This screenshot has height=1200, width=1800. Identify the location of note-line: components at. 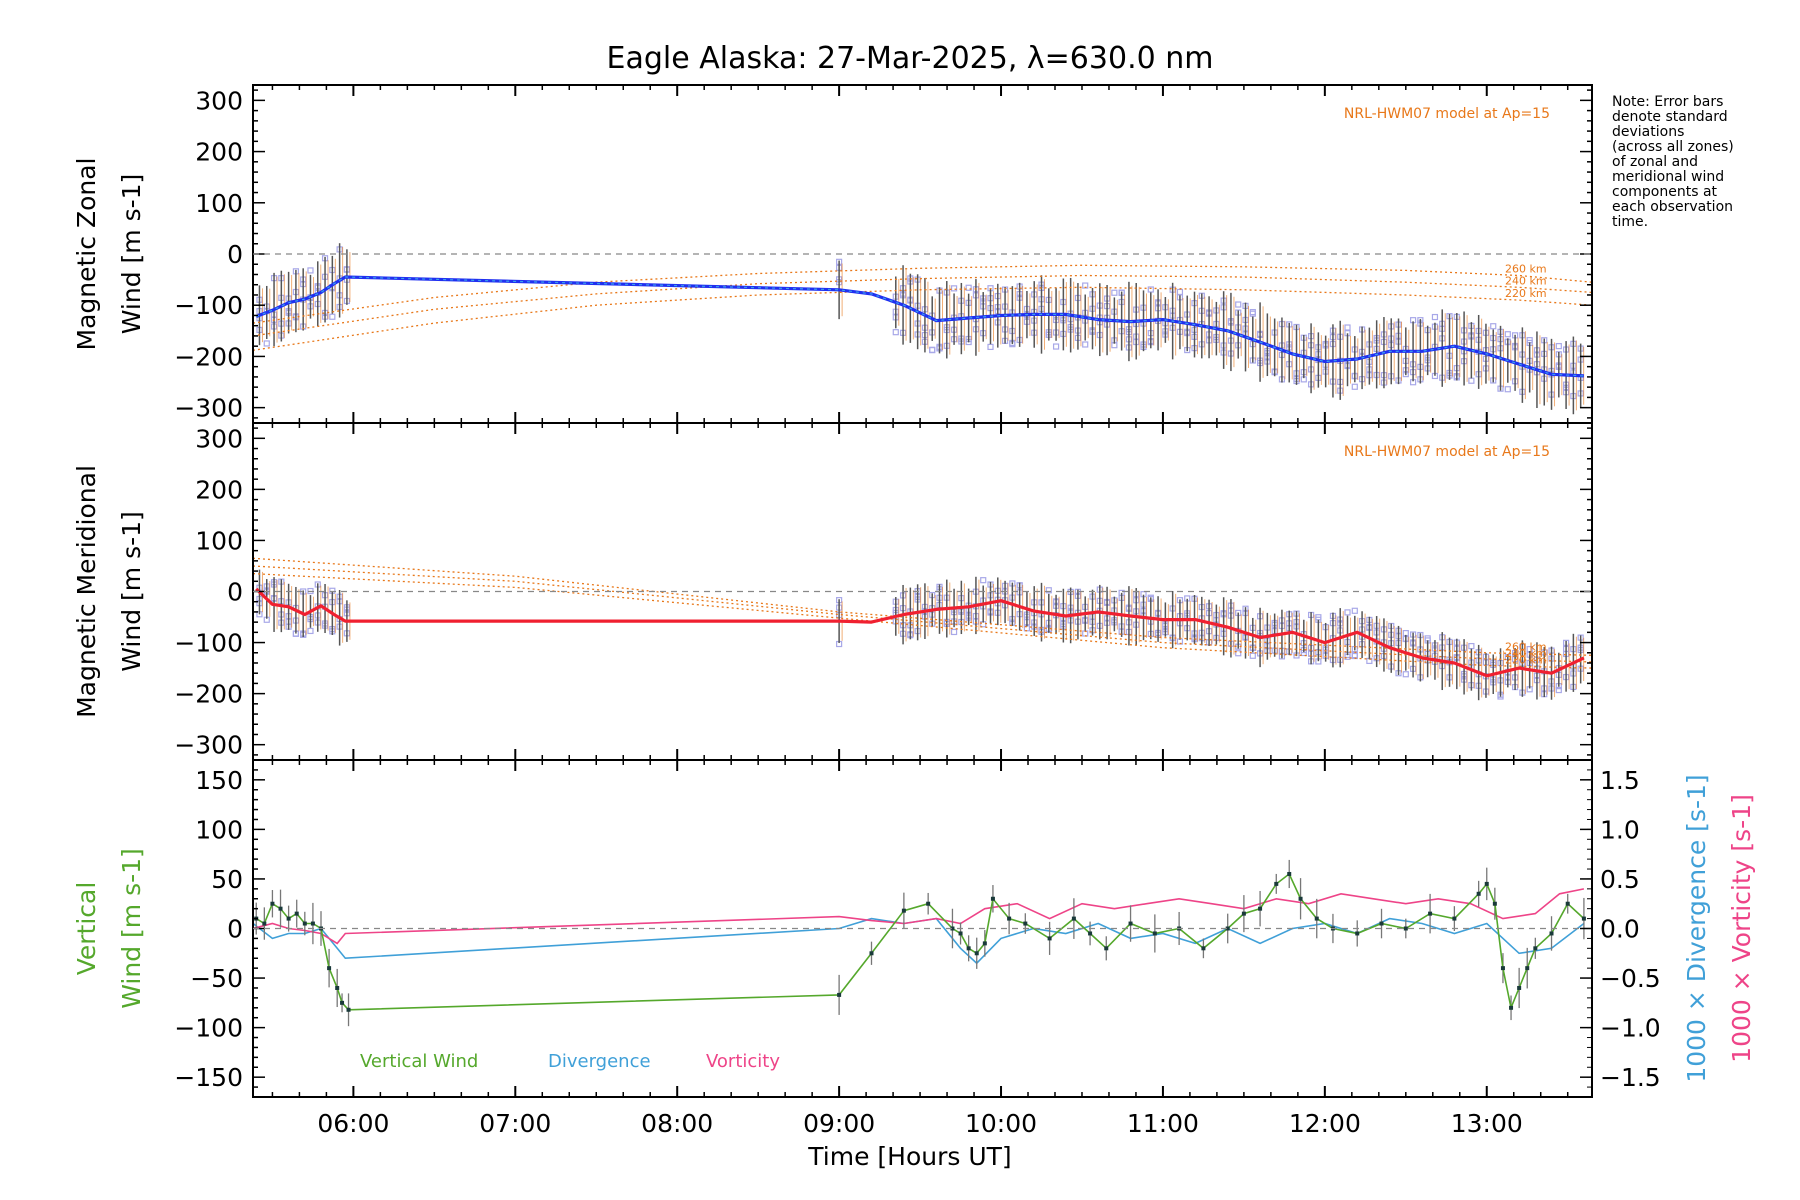
(1665, 192).